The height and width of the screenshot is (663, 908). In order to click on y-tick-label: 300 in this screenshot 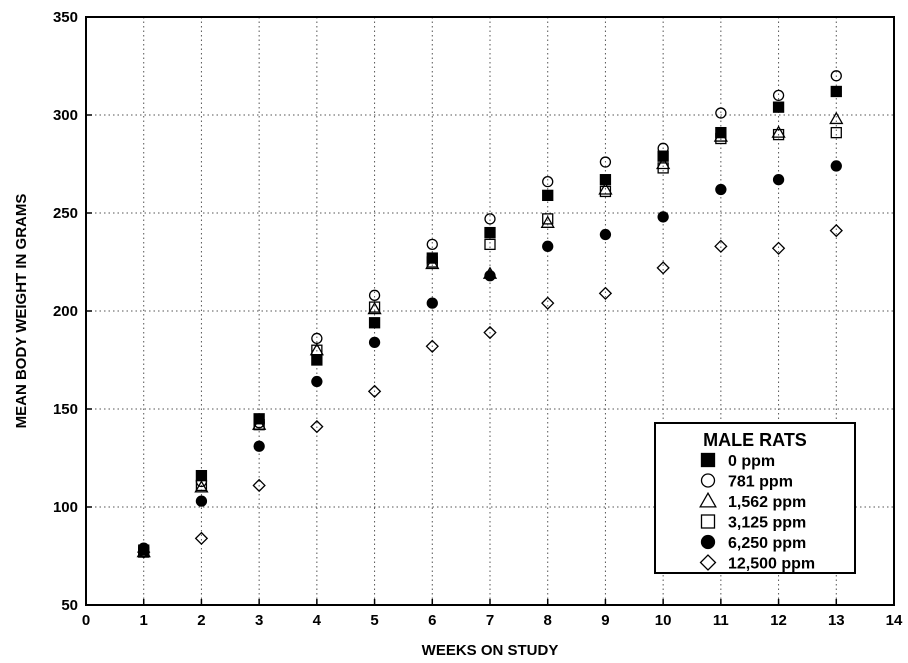, I will do `click(65, 115)`.